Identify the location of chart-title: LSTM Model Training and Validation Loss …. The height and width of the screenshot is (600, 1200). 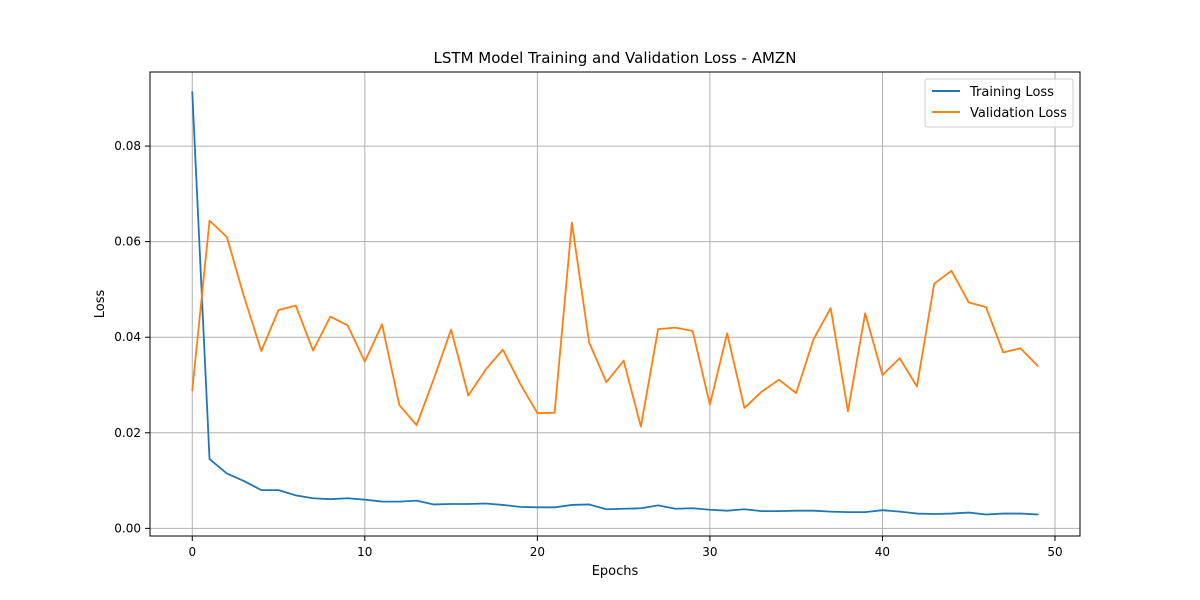
(615, 58).